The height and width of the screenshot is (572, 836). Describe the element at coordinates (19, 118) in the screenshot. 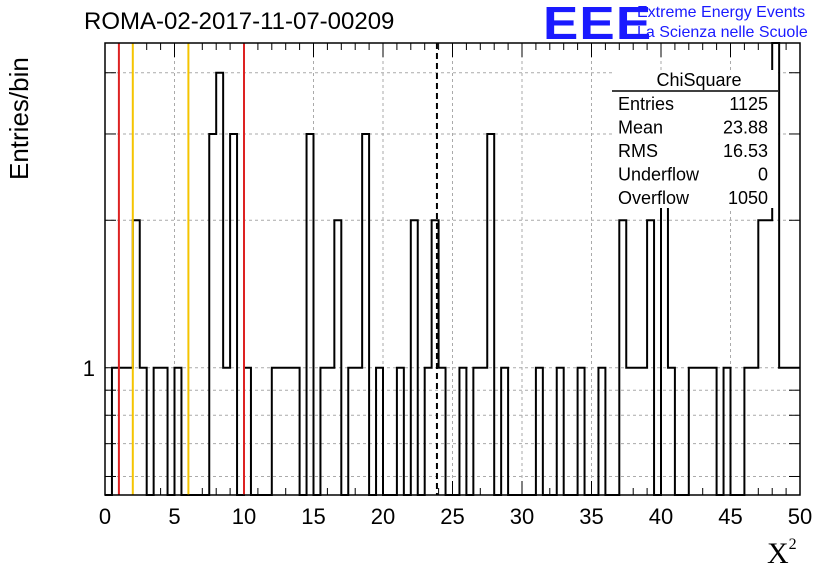

I see `y-axis-label: Entries/bin` at that location.